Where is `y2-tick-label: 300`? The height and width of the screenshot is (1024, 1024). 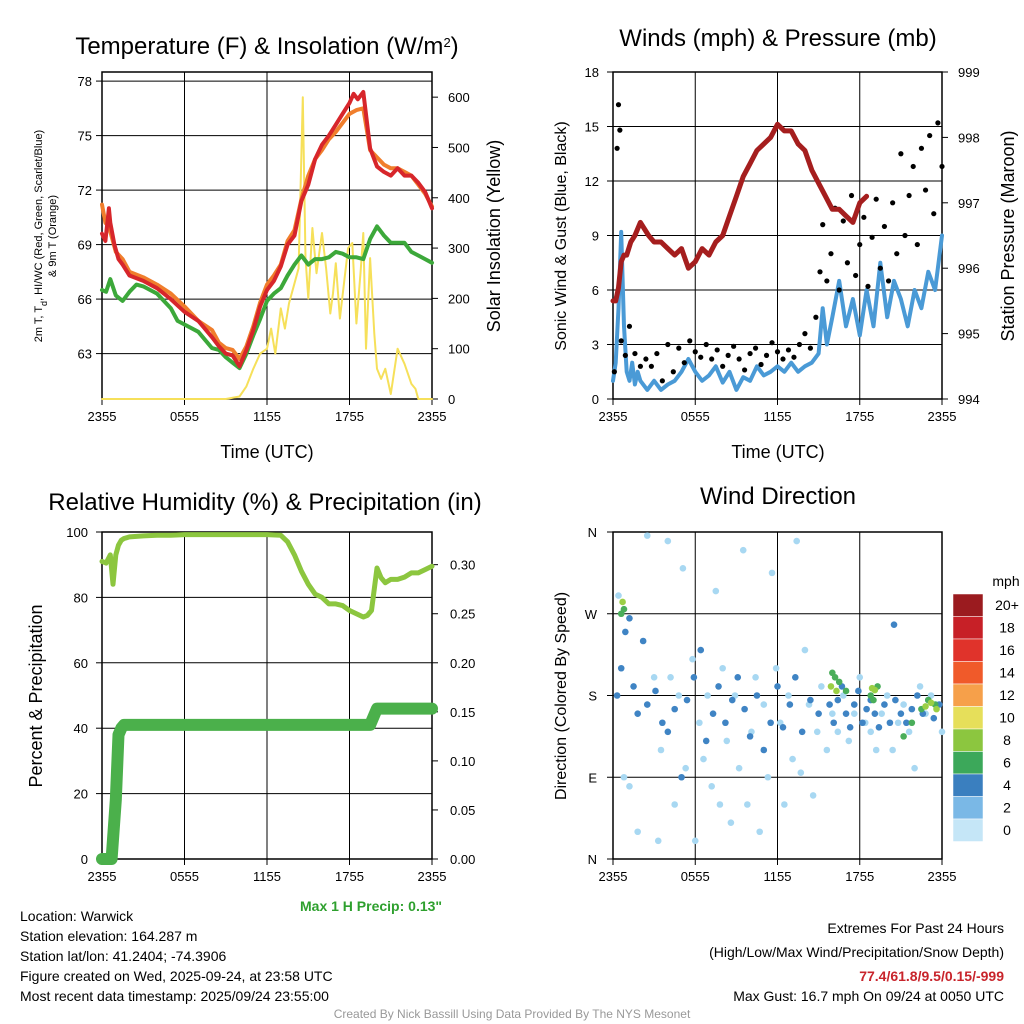 y2-tick-label: 300 is located at coordinates (459, 248).